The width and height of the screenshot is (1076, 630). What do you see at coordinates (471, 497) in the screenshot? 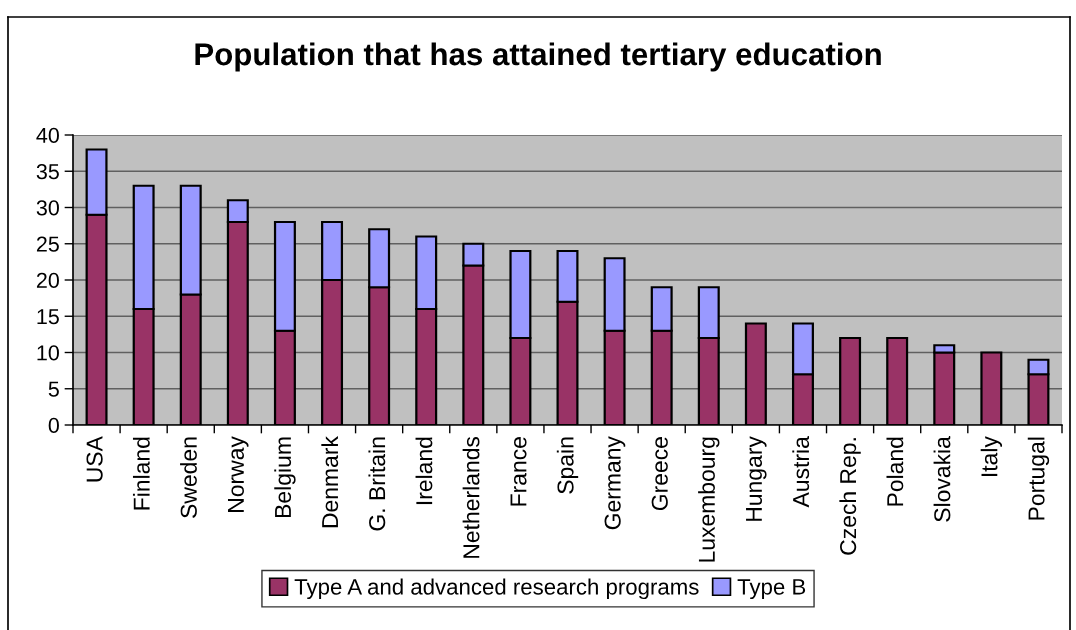
I see `x-tick-label: Netherlands` at bounding box center [471, 497].